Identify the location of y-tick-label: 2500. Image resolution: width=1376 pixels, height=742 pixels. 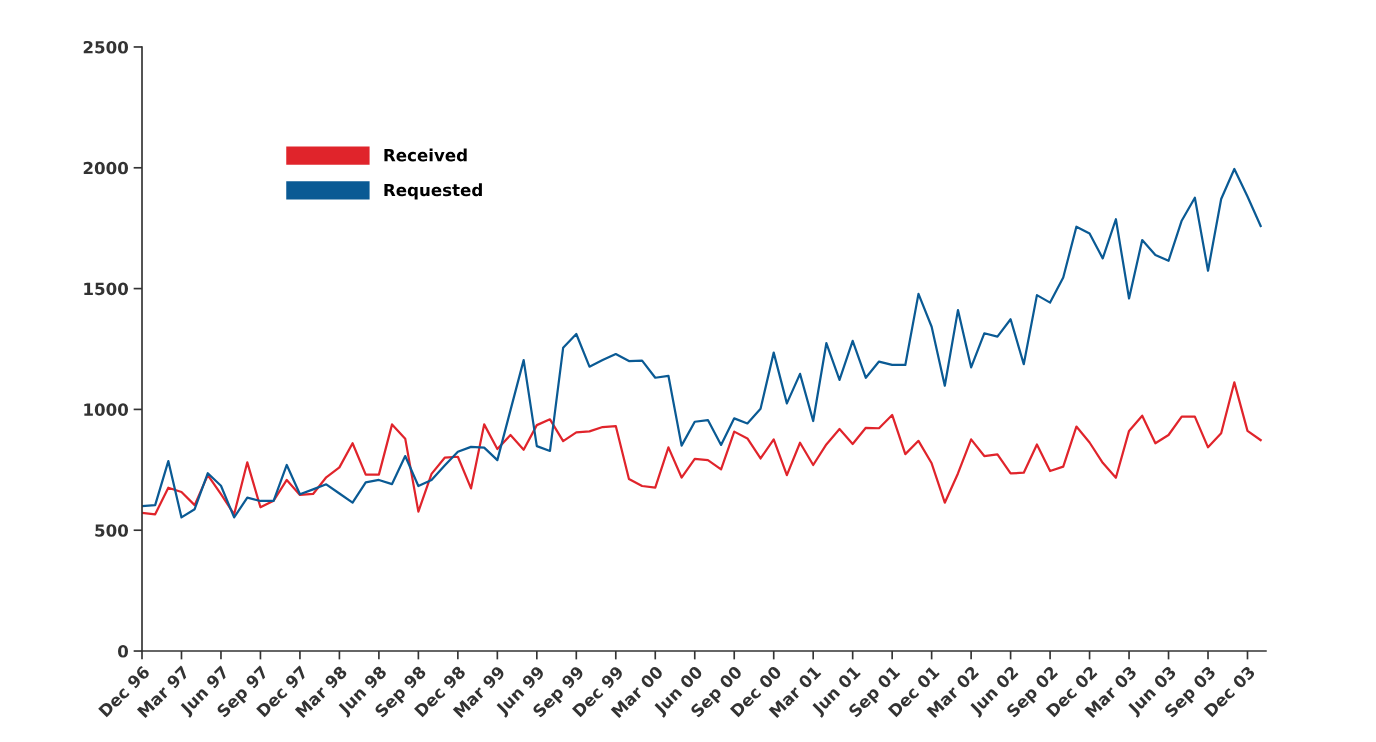
(106, 47).